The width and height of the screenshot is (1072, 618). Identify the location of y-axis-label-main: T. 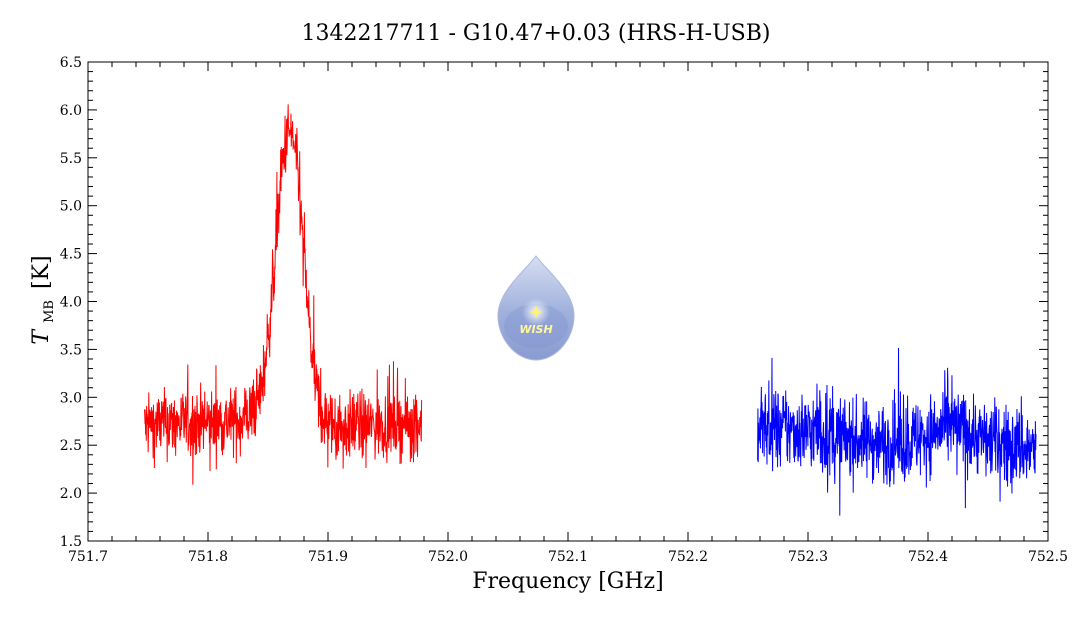
(41, 336).